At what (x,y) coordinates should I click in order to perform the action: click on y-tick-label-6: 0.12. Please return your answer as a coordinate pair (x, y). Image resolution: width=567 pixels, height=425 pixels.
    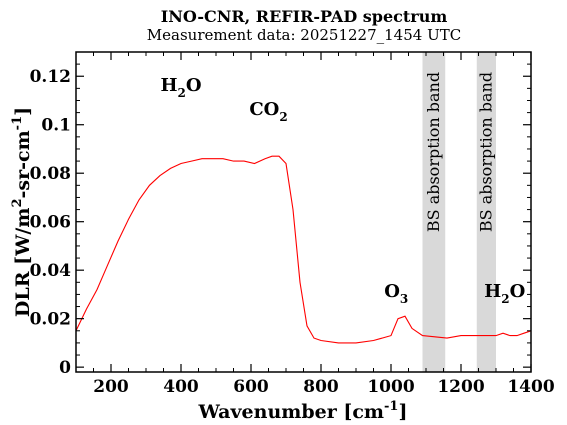
    Looking at the image, I should click on (50, 77).